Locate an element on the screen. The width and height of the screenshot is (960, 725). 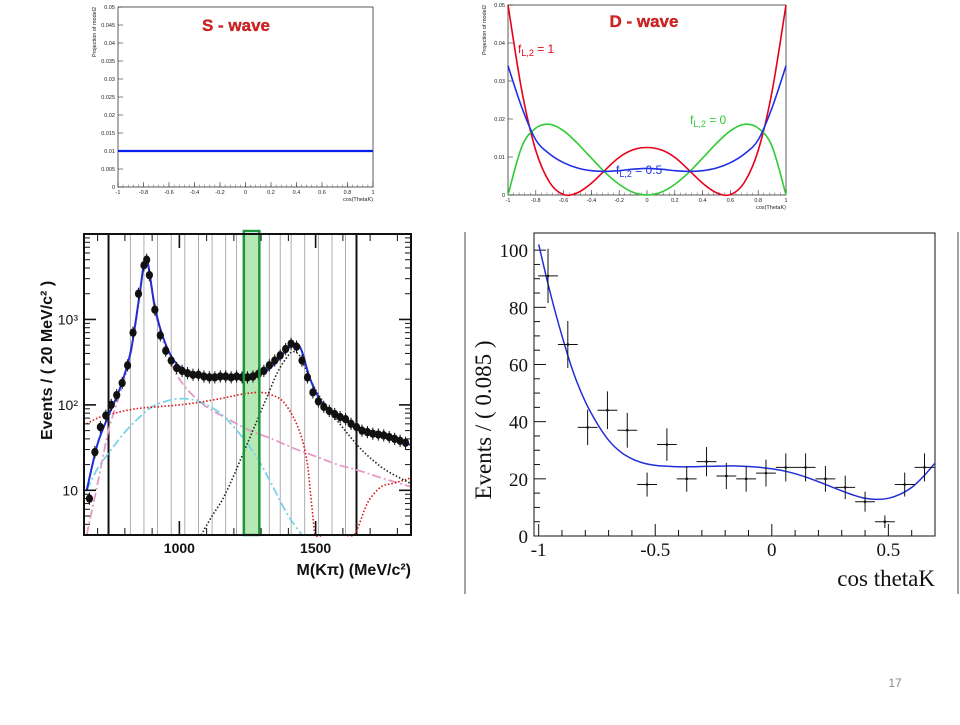
y-tick-label: 10² is located at coordinates (68, 405).